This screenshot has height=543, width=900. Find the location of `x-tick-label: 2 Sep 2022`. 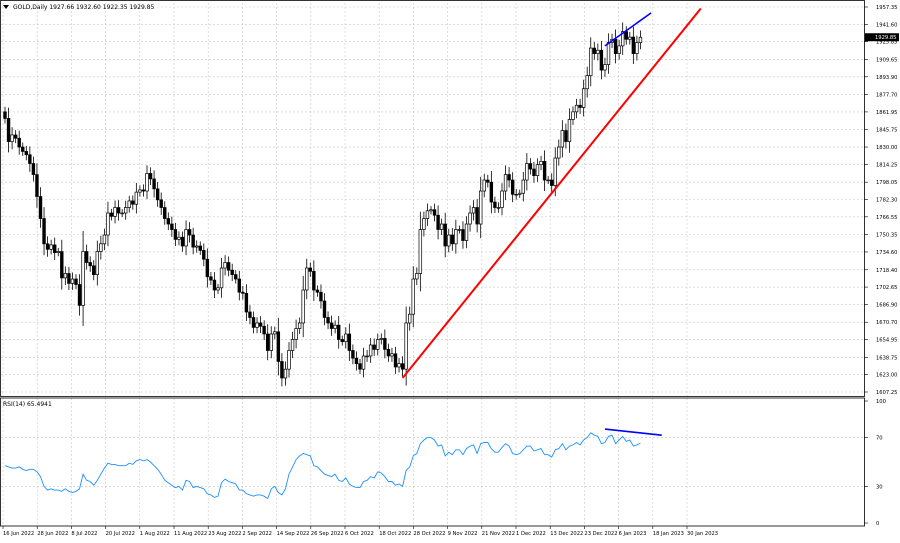

x-tick-label: 2 Sep 2022 is located at coordinates (257, 534).